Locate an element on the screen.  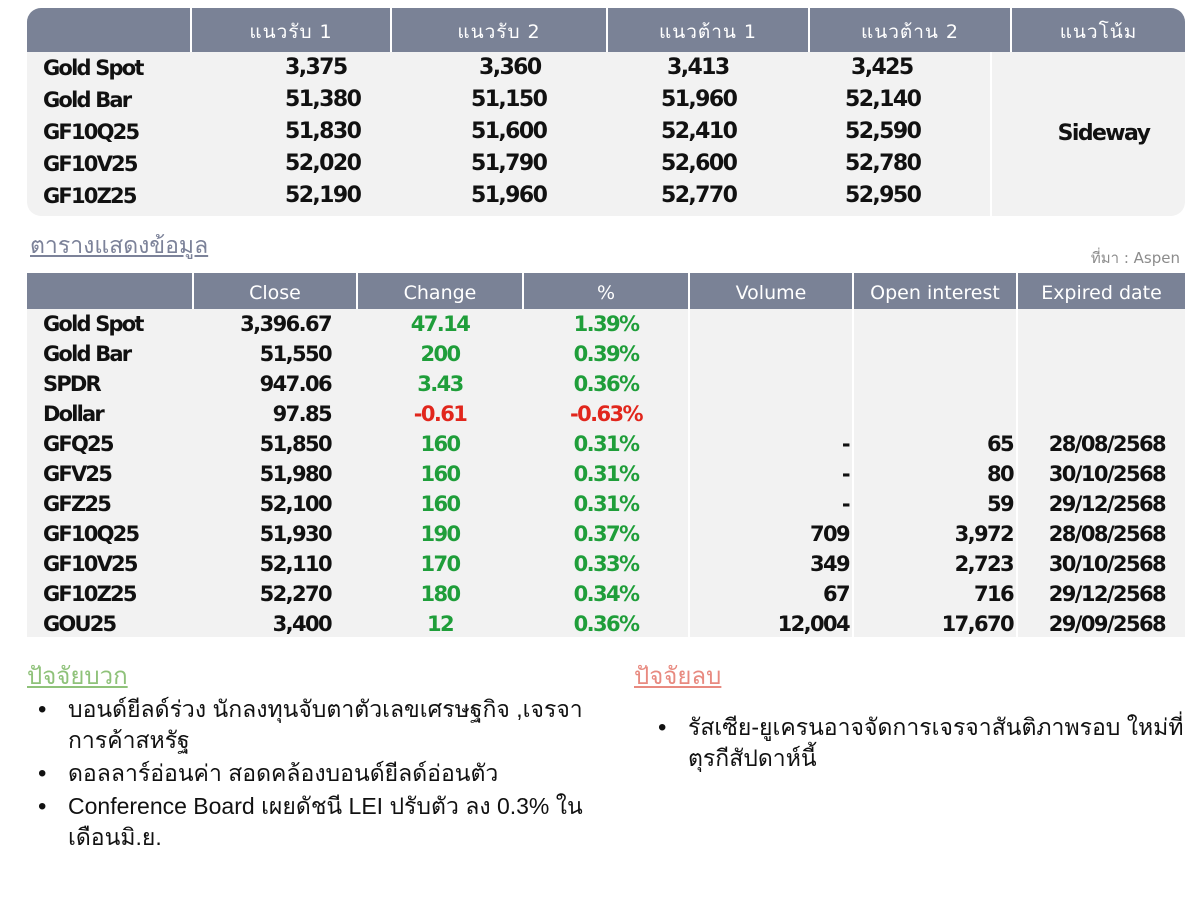
list-item: ดอลลาร์อ่อนค่า สอดคล้องบอนด์ยีลด์อ่อนตัว is located at coordinates (310, 773).